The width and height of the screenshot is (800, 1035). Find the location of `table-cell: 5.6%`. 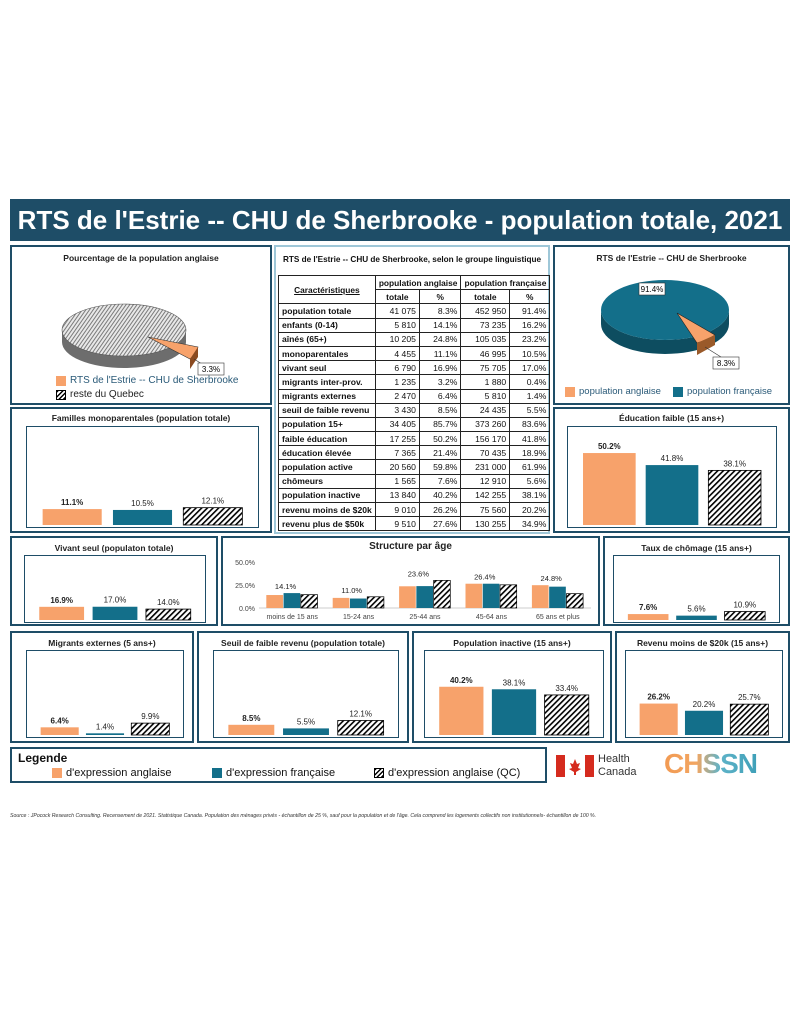

table-cell: 5.6% is located at coordinates (530, 481).